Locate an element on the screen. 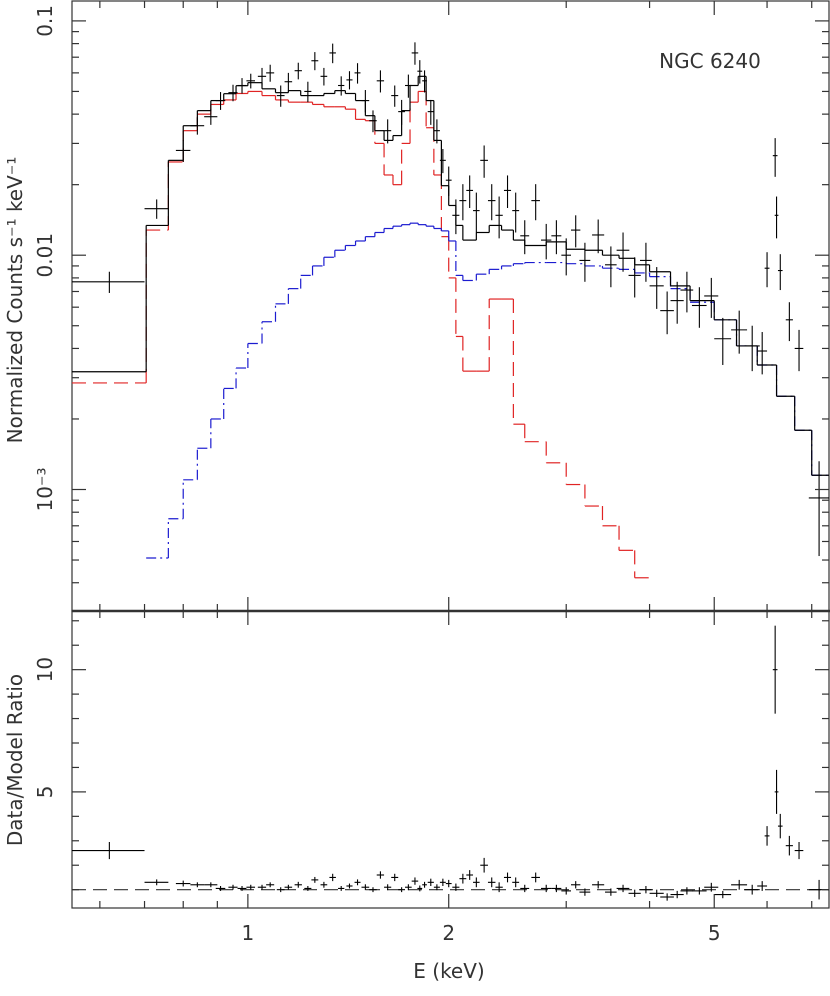 The image size is (830, 996). y-tick-label: 0.01 is located at coordinates (45, 255).